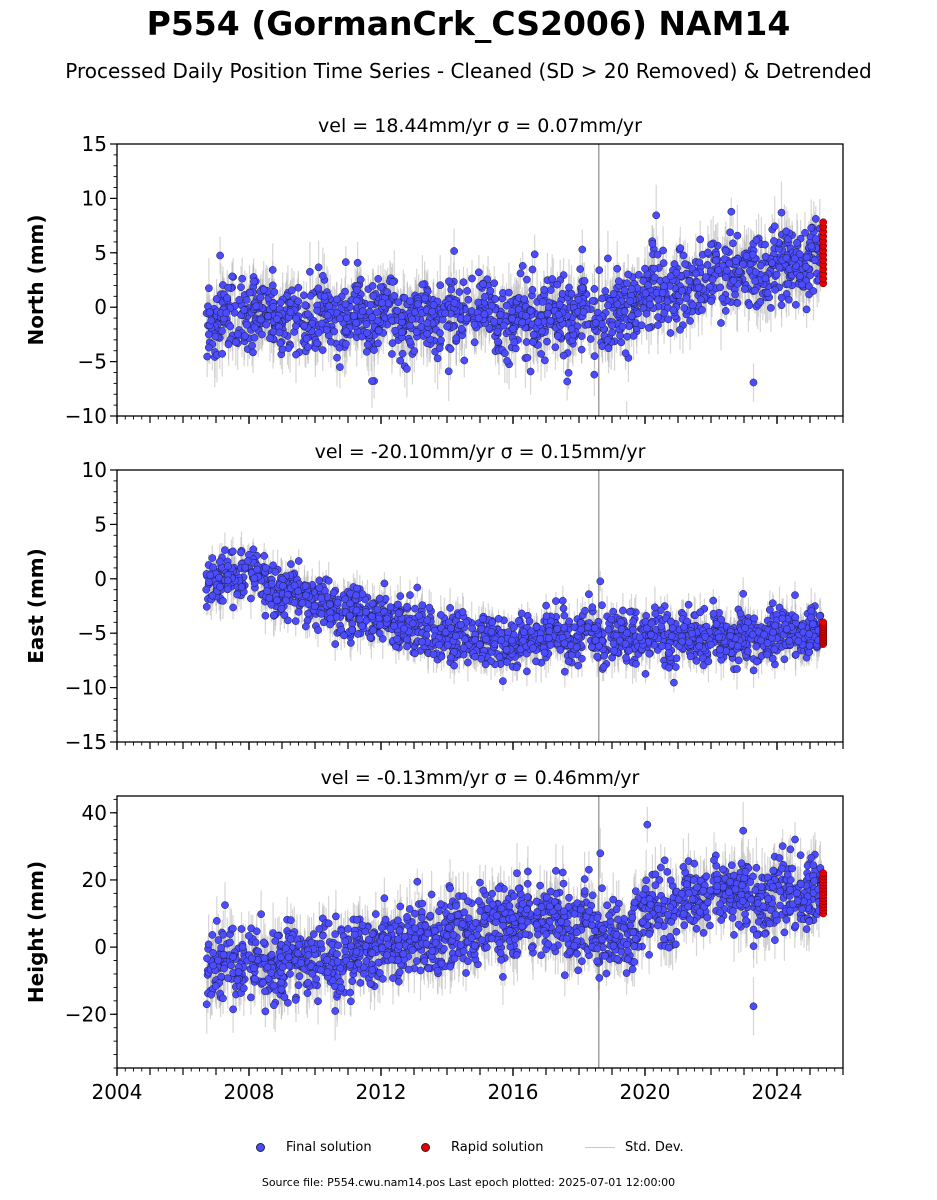  Describe the element at coordinates (823, 222) in the screenshot. I see `rapid-solution-point` at that location.